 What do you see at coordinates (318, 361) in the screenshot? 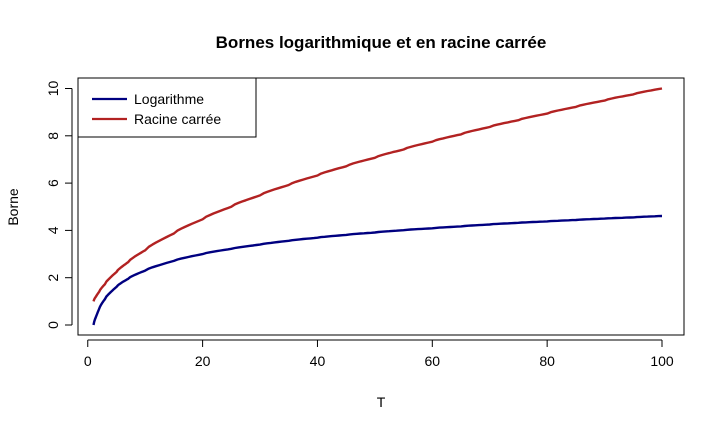
I see `x-tick-label: 40` at bounding box center [318, 361].